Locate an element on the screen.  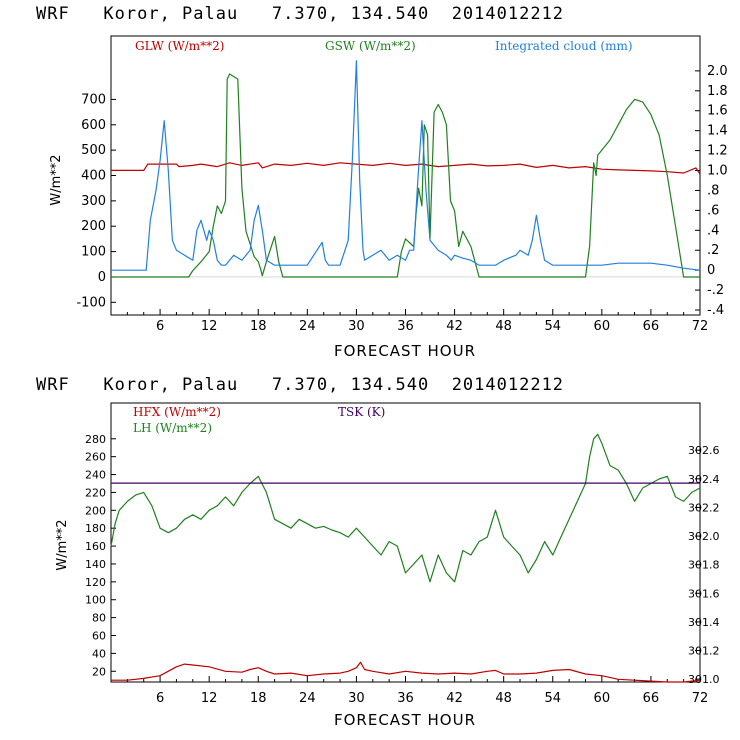
y-tick-label: 500 is located at coordinates (93, 150).